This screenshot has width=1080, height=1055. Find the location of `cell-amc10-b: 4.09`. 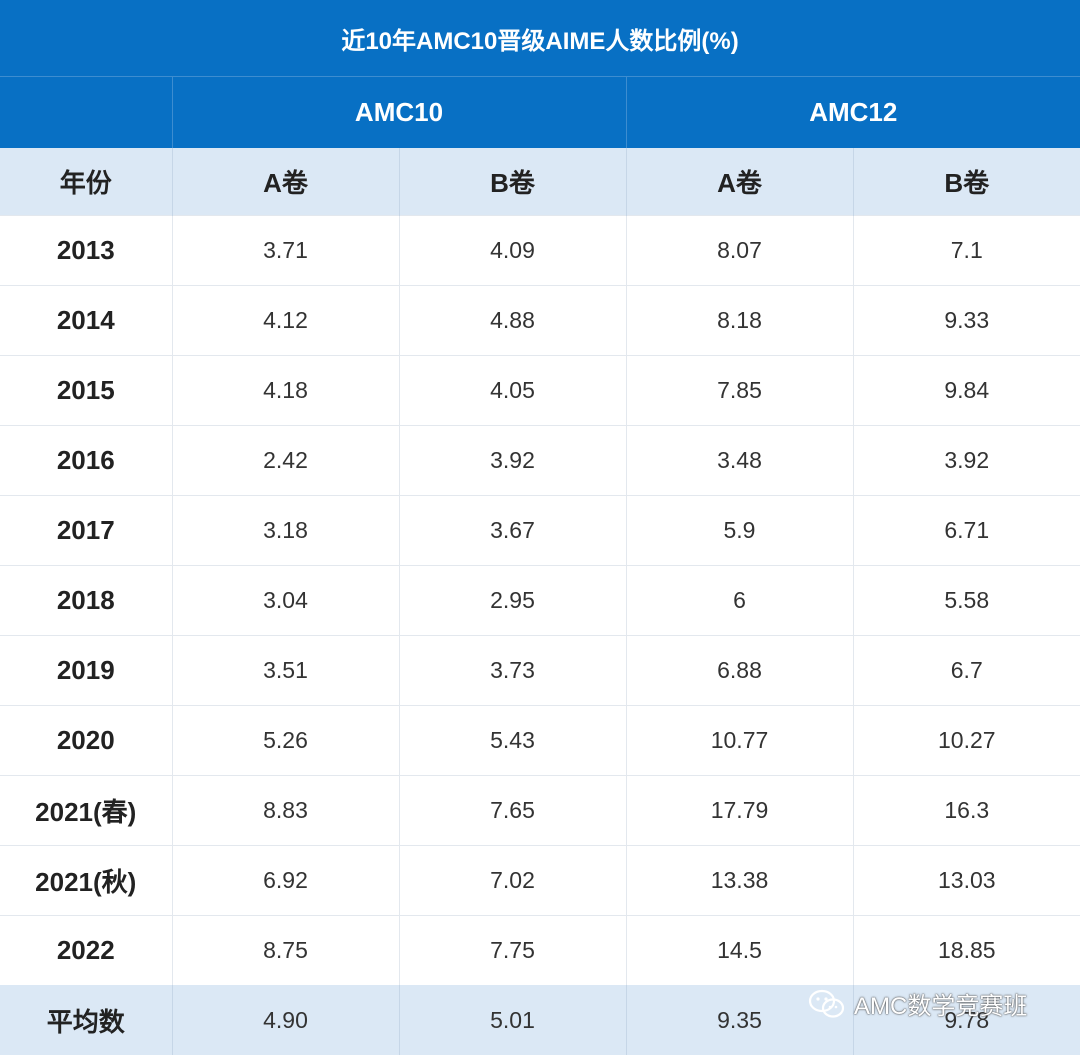

cell-amc10-b: 4.09 is located at coordinates (513, 250).